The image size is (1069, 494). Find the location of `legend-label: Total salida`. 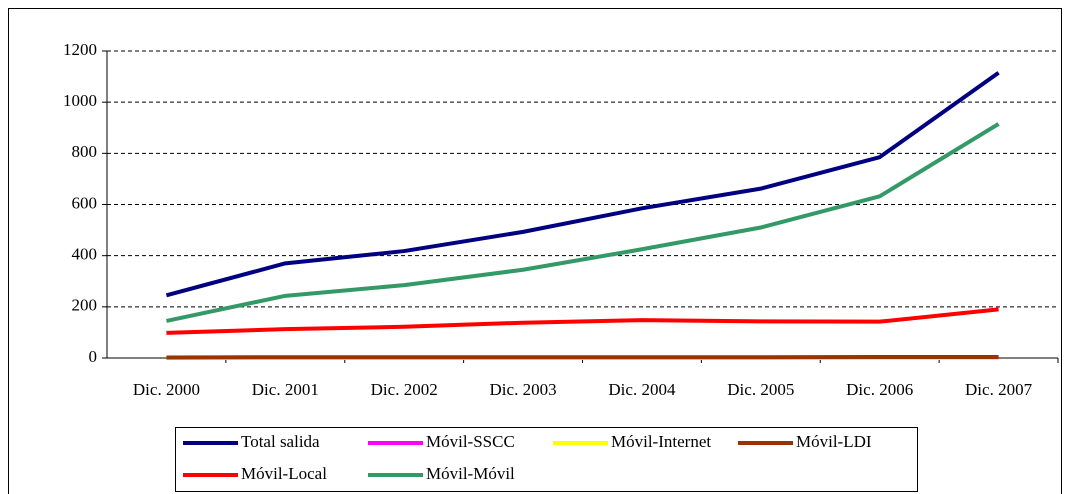

legend-label: Total salida is located at coordinates (280, 441).